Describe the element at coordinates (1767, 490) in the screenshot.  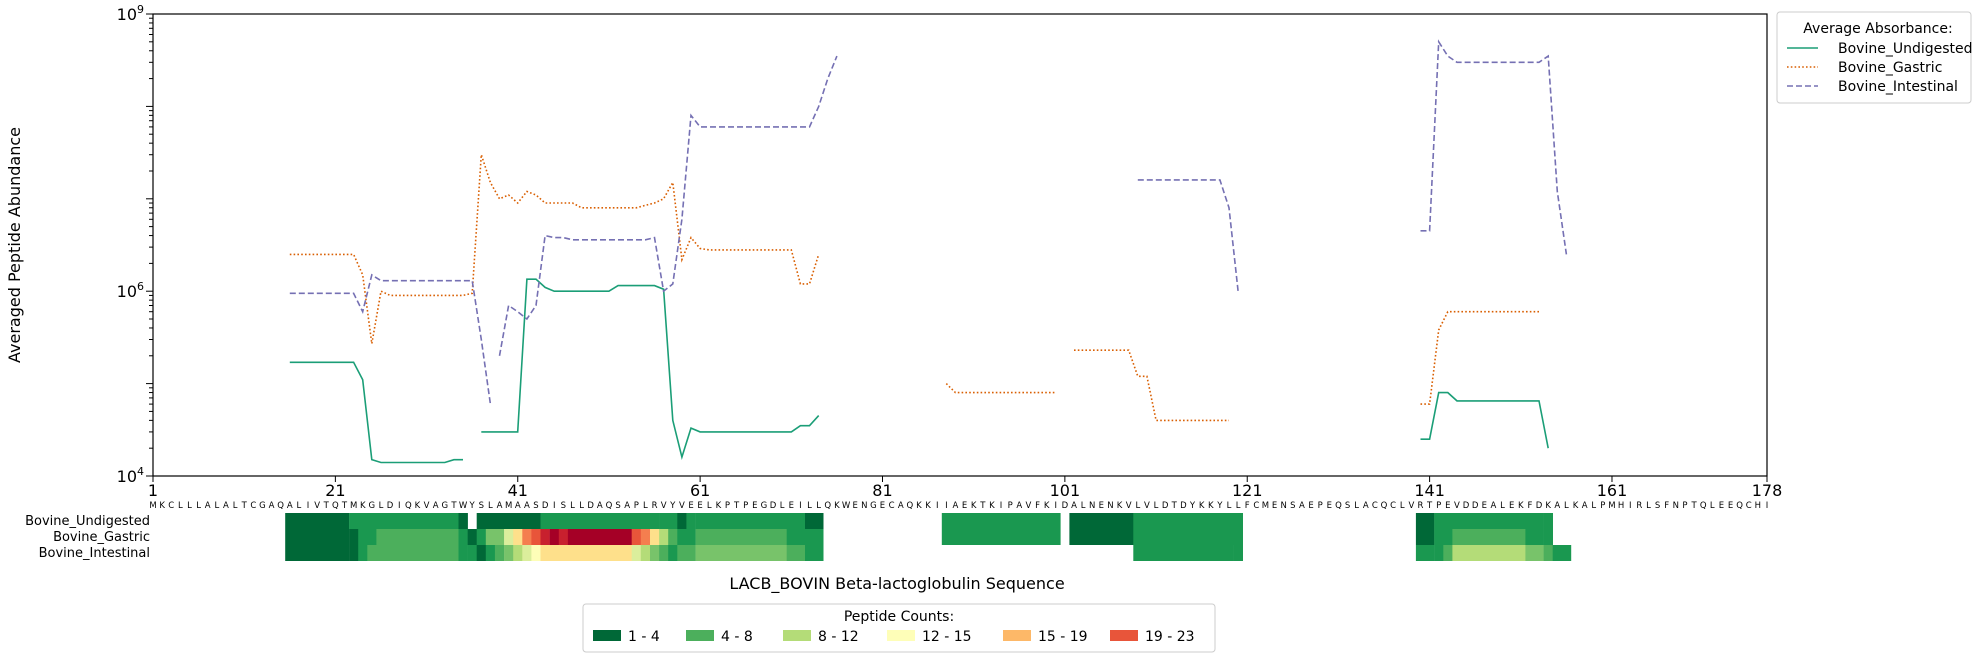
I see `x-tick-label: 178` at that location.